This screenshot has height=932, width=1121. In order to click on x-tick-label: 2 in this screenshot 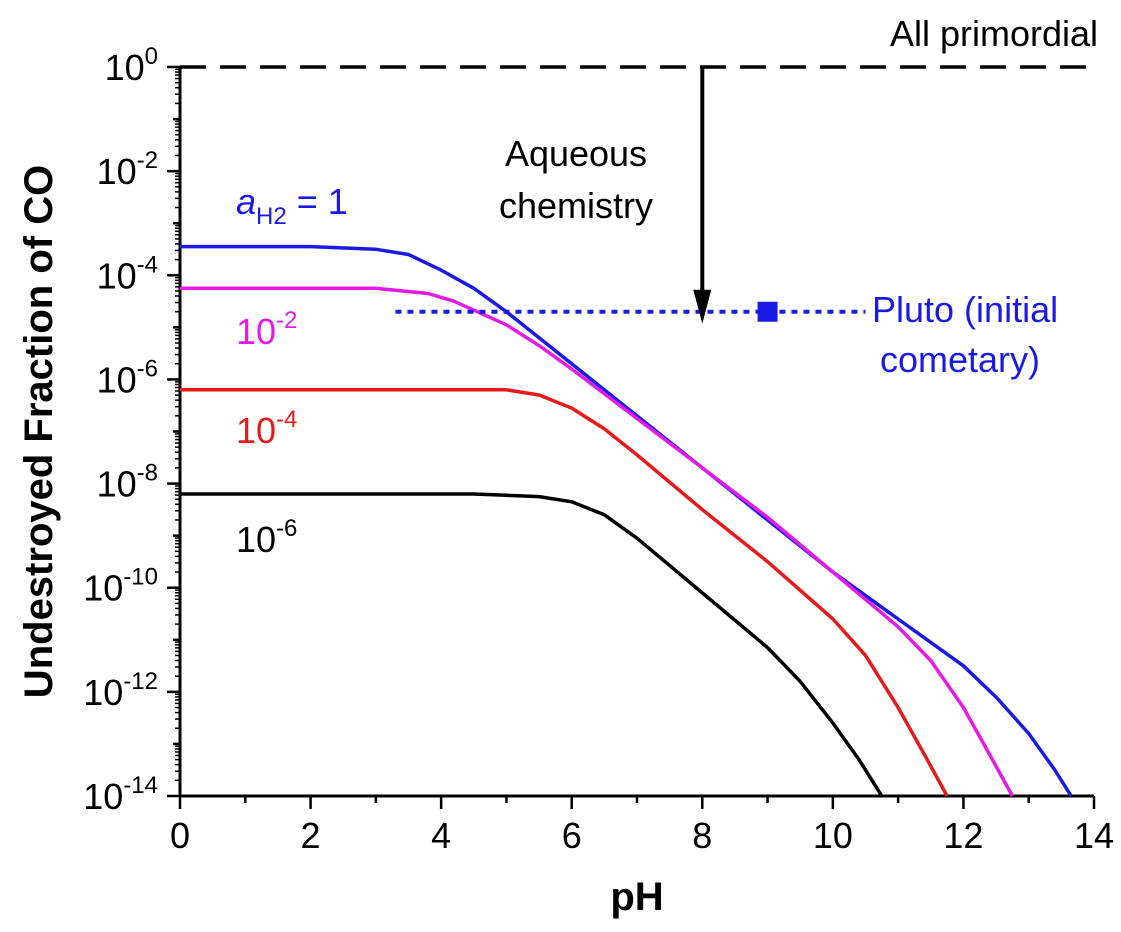, I will do `click(311, 835)`.